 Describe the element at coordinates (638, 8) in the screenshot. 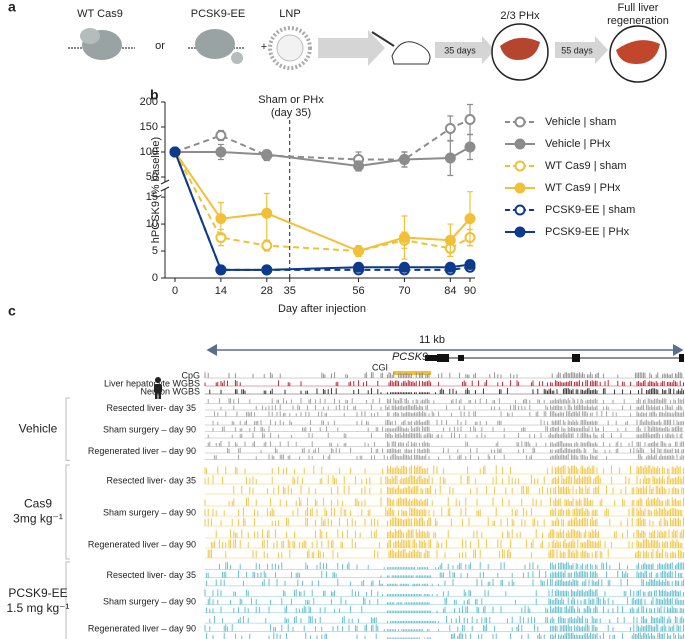

I see `label: Full liver` at that location.